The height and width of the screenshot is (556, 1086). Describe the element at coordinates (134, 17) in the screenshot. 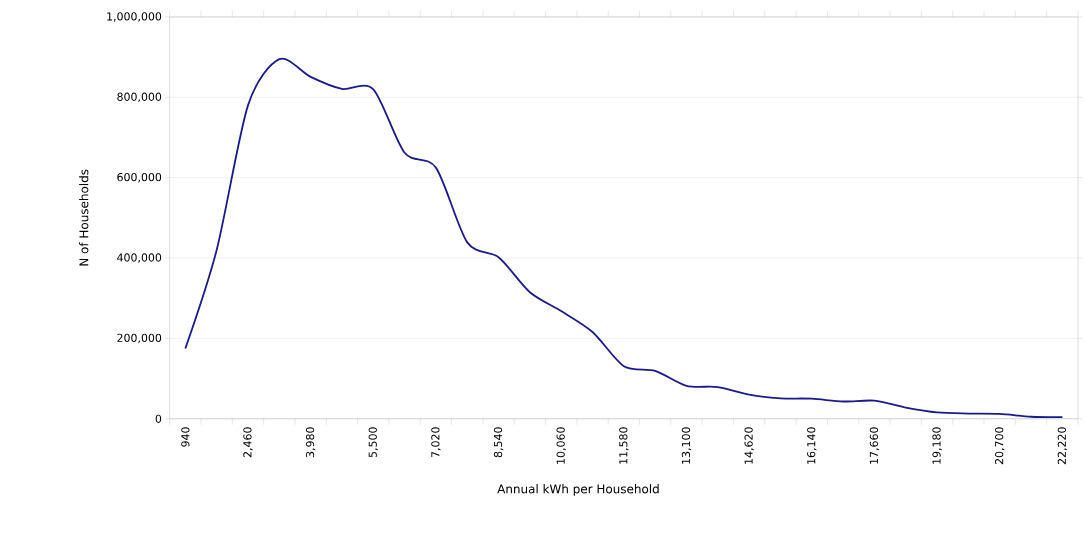

I see `y-tick-label: 1,000,000` at that location.